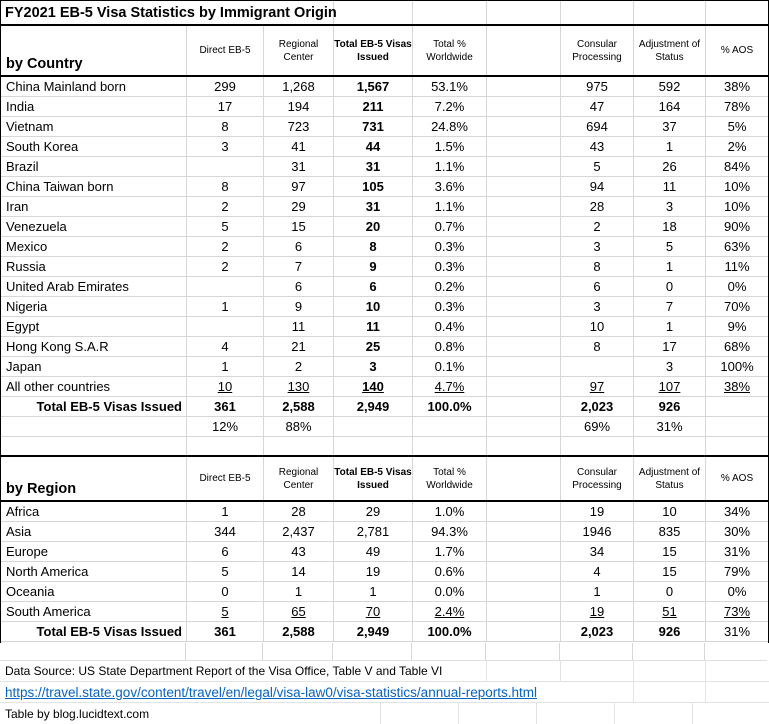 The height and width of the screenshot is (724, 769). Describe the element at coordinates (384, 512) in the screenshot. I see `table-row: Africa 1 28 29 1.0% 19 10 34%` at that location.